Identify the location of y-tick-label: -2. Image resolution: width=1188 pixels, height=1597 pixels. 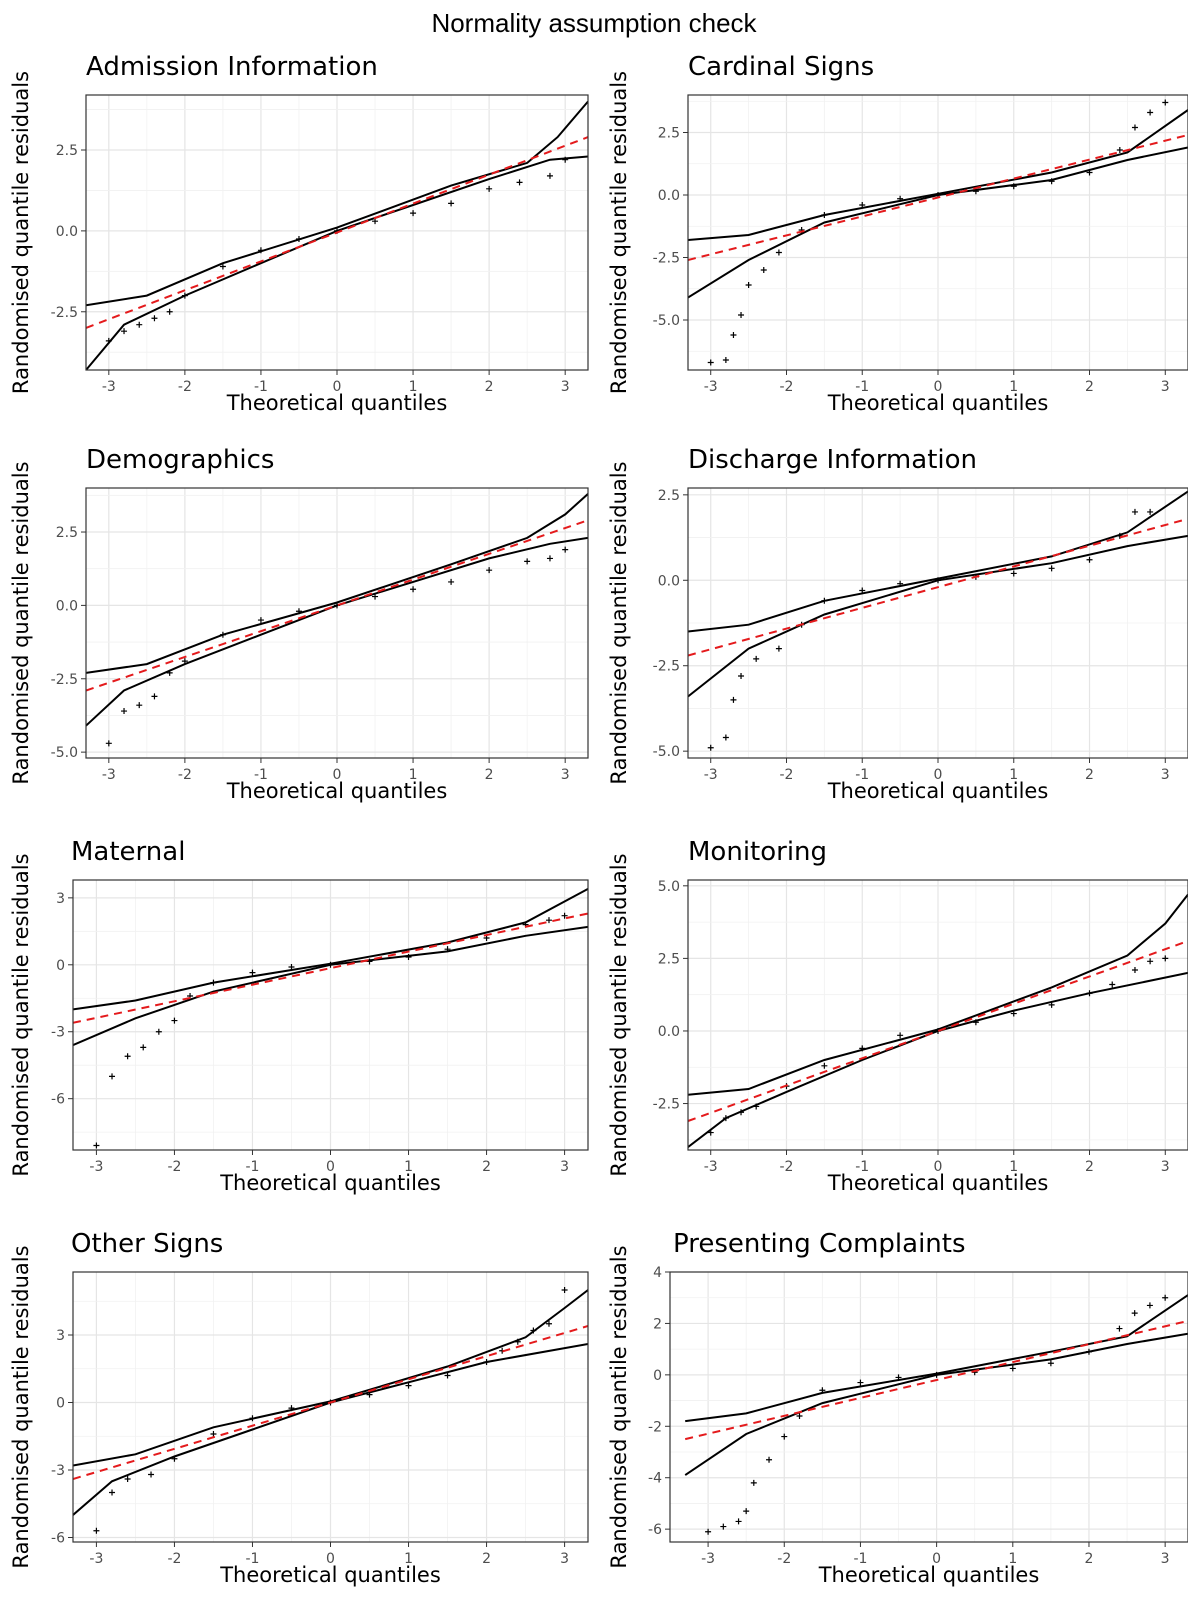
(655, 1427).